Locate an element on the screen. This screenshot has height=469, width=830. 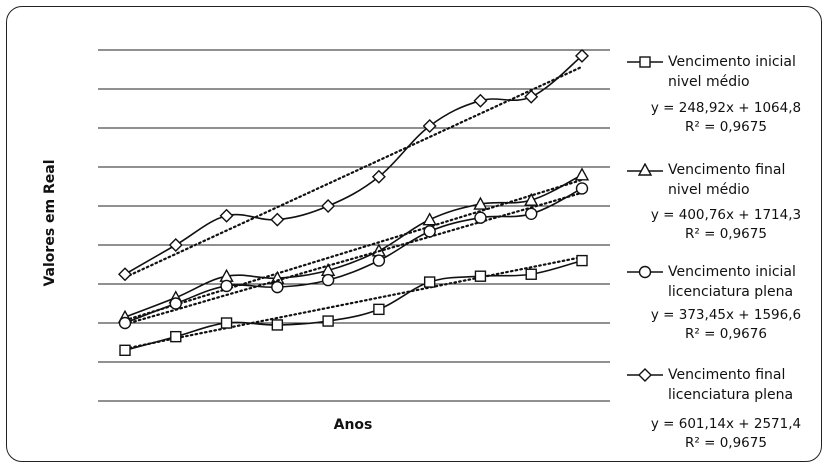
legend-diamond-marker-icon is located at coordinates (645, 375).